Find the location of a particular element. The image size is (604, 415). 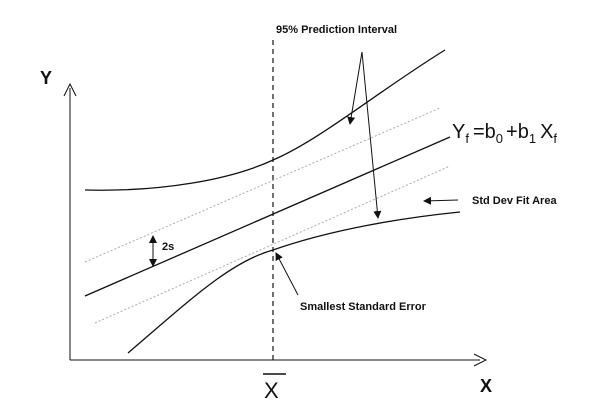

equation-b0-subscript: 0 is located at coordinates (499, 138).